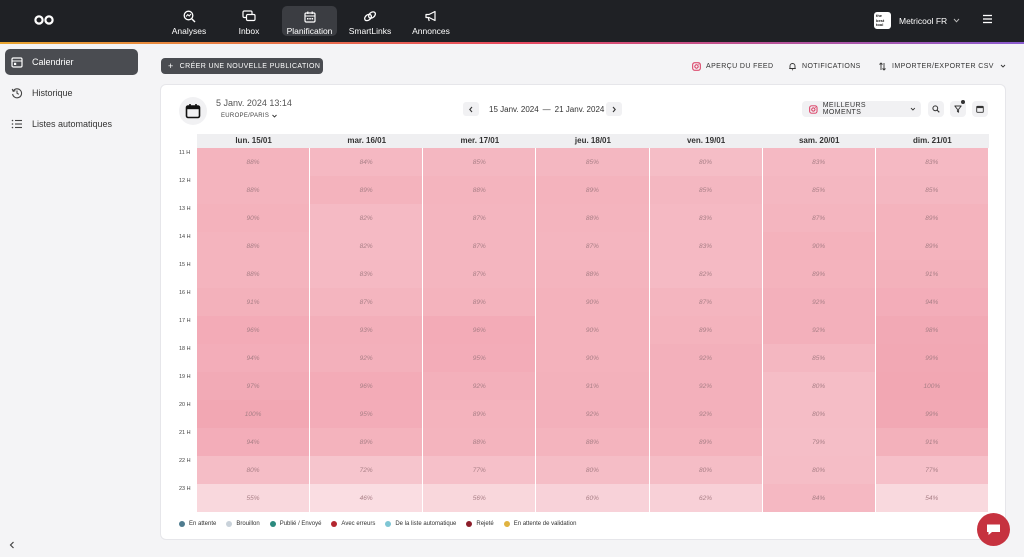 The width and height of the screenshot is (1024, 557). Describe the element at coordinates (931, 330) in the screenshot. I see `time-slot-cell: 98%` at that location.